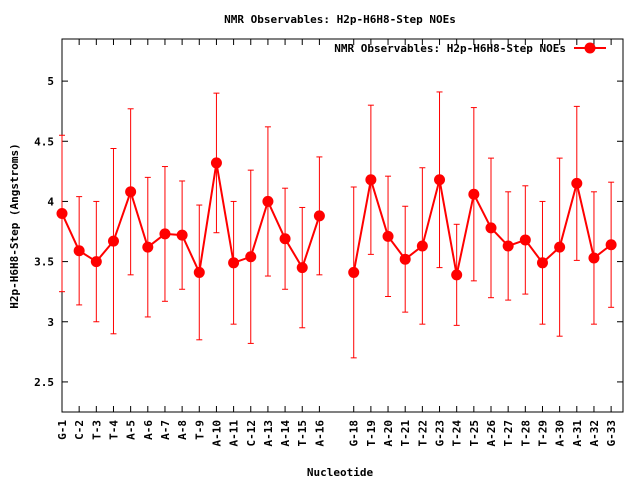  What do you see at coordinates (131, 430) in the screenshot?
I see `x-tick-label: A-5` at bounding box center [131, 430].